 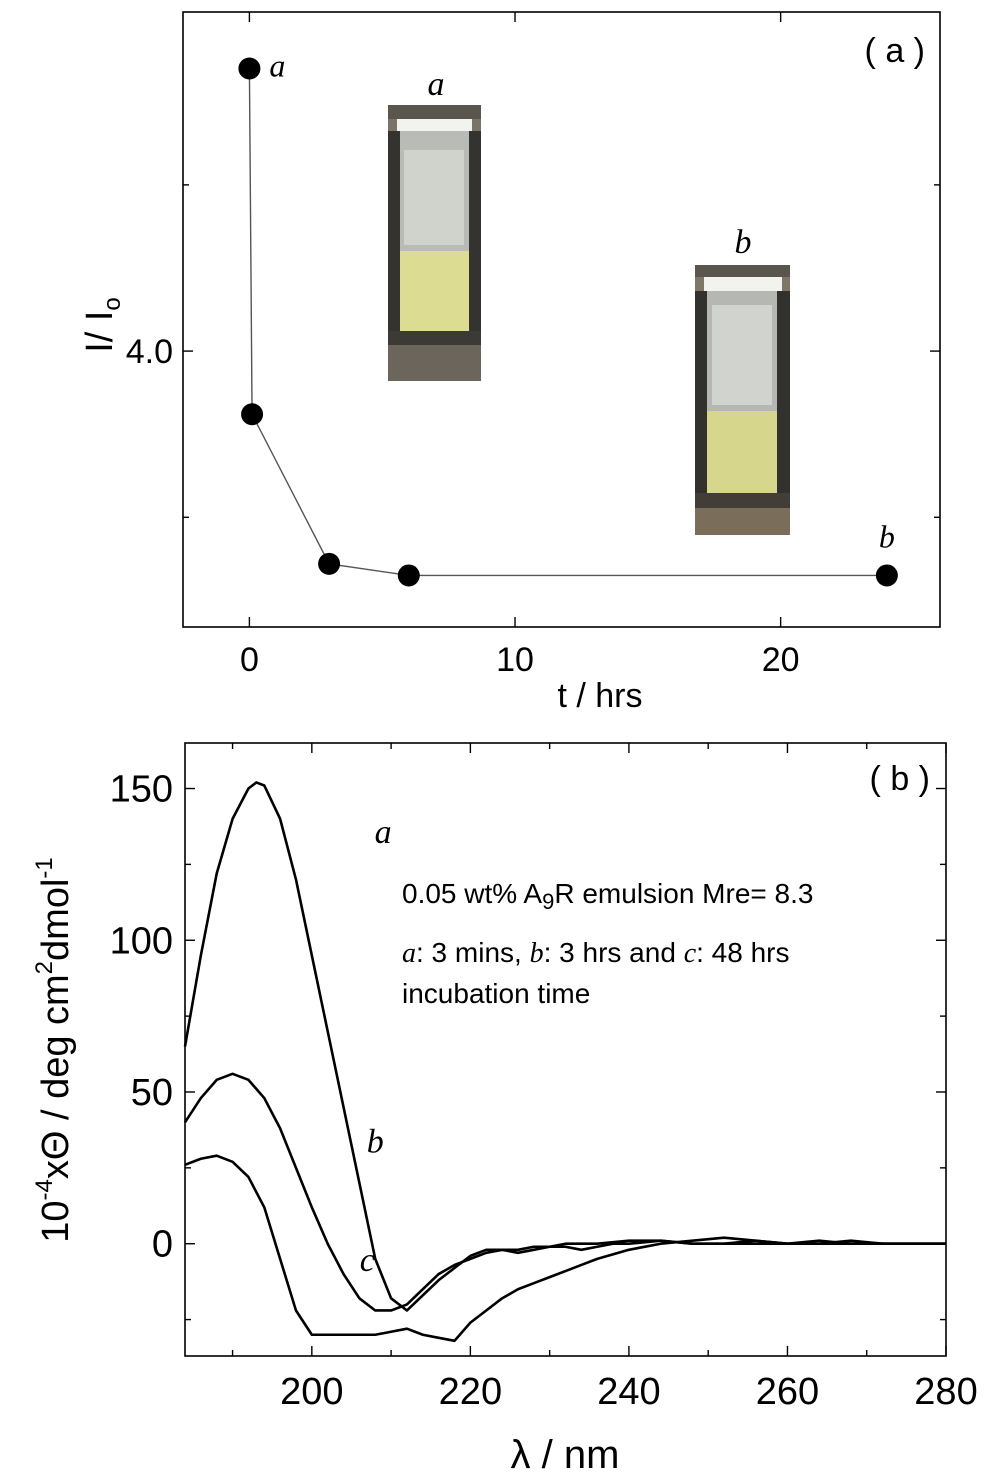 What do you see at coordinates (473, 952) in the screenshot?
I see `annotation-line2-t1: : 3 mins,` at bounding box center [473, 952].